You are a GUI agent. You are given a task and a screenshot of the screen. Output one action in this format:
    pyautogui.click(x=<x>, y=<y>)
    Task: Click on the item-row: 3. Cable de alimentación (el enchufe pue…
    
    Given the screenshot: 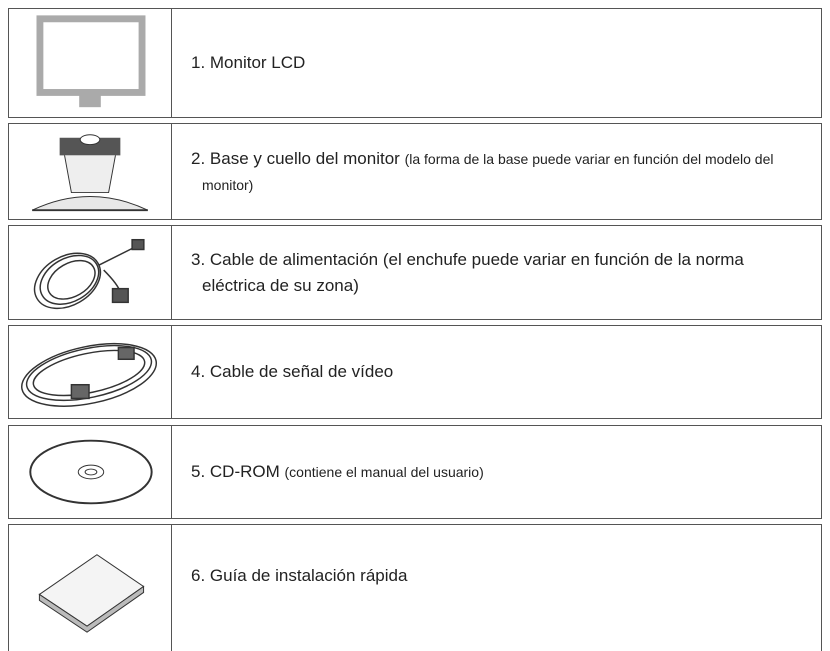 What is the action you would take?
    pyautogui.click(x=415, y=272)
    